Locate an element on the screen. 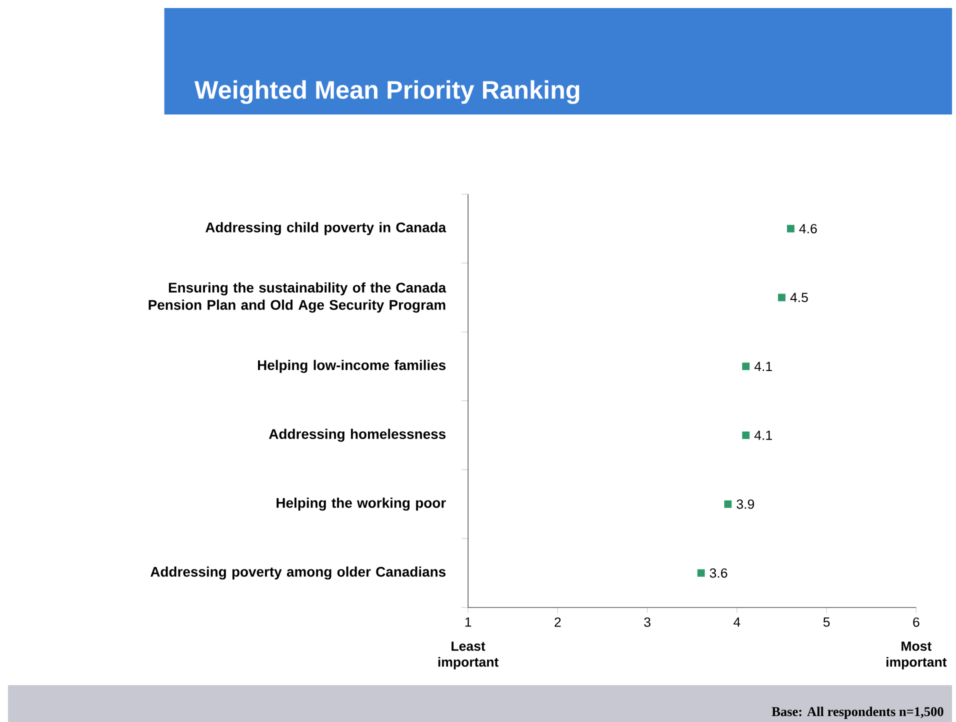  y-tick-label: Helping low-income families is located at coordinates (352, 366).